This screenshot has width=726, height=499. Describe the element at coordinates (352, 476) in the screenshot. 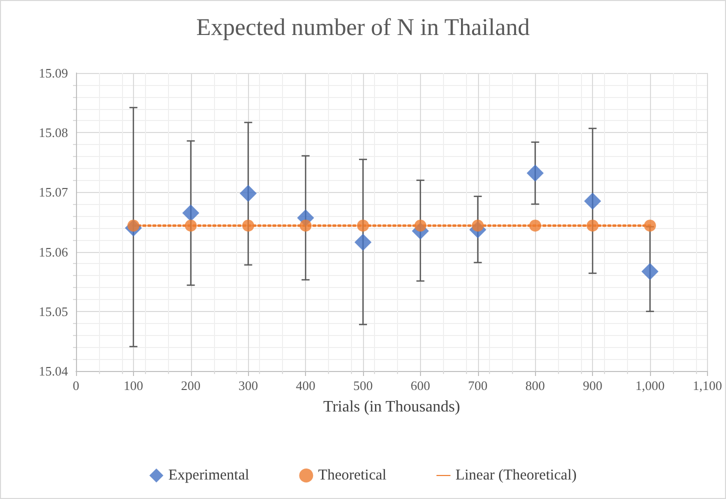

I see `legend-label: Theoretical` at that location.